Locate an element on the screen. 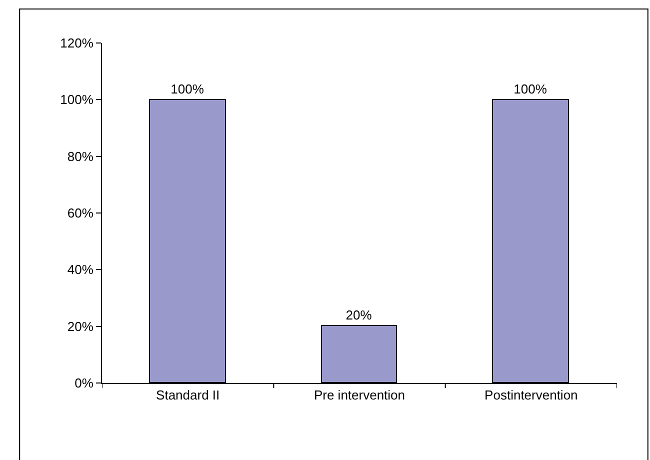 This screenshot has height=460, width=650. x-tick-label: Pre intervention is located at coordinates (360, 395).